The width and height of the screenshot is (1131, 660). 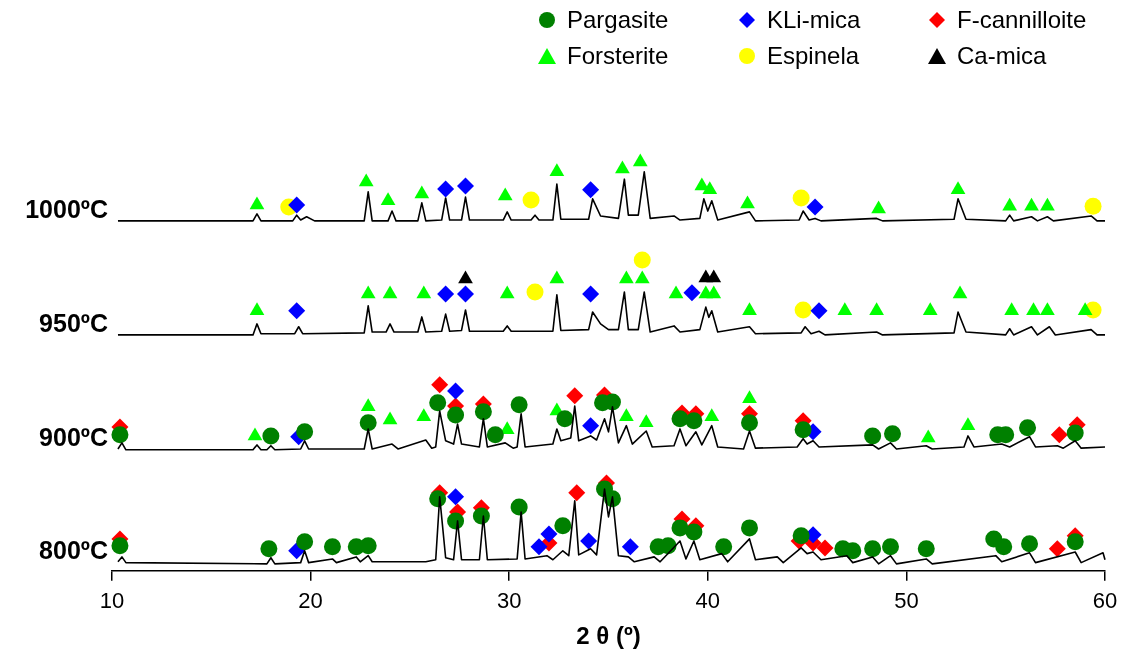 What do you see at coordinates (708, 601) in the screenshot?
I see `x-tick-label: 40` at bounding box center [708, 601].